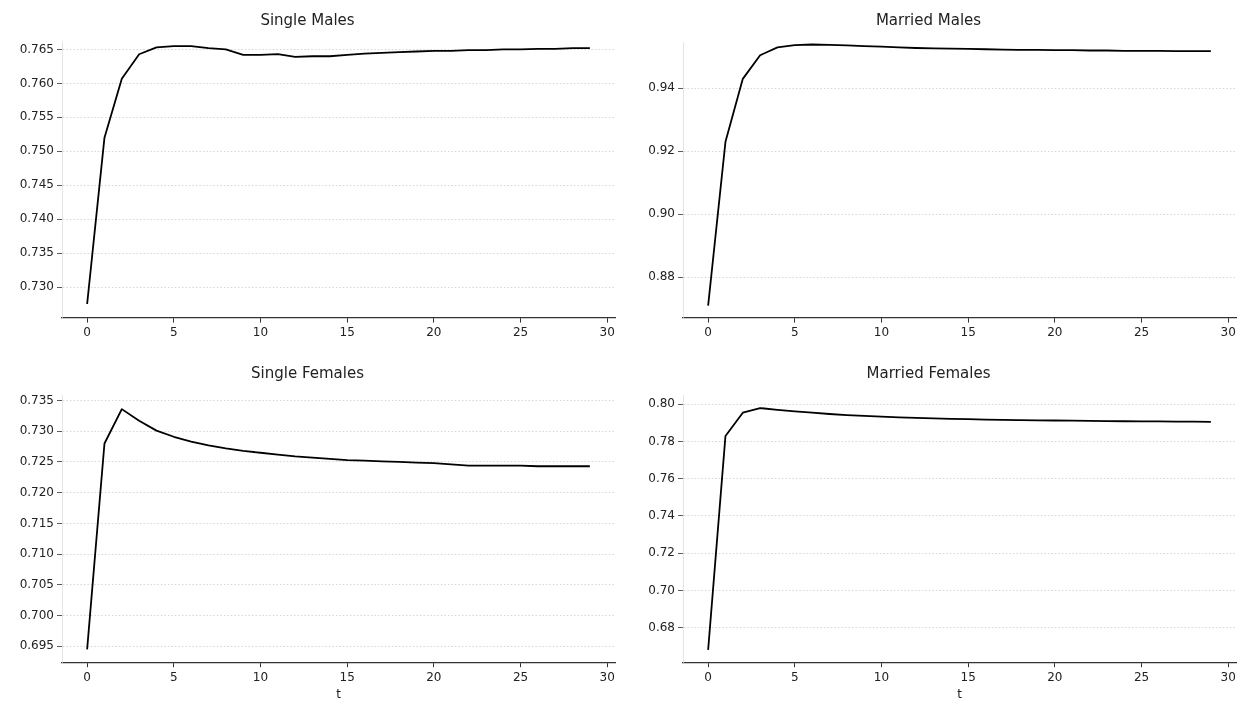  What do you see at coordinates (36, 583) in the screenshot?
I see `y-tick-label: 0.705` at bounding box center [36, 583].